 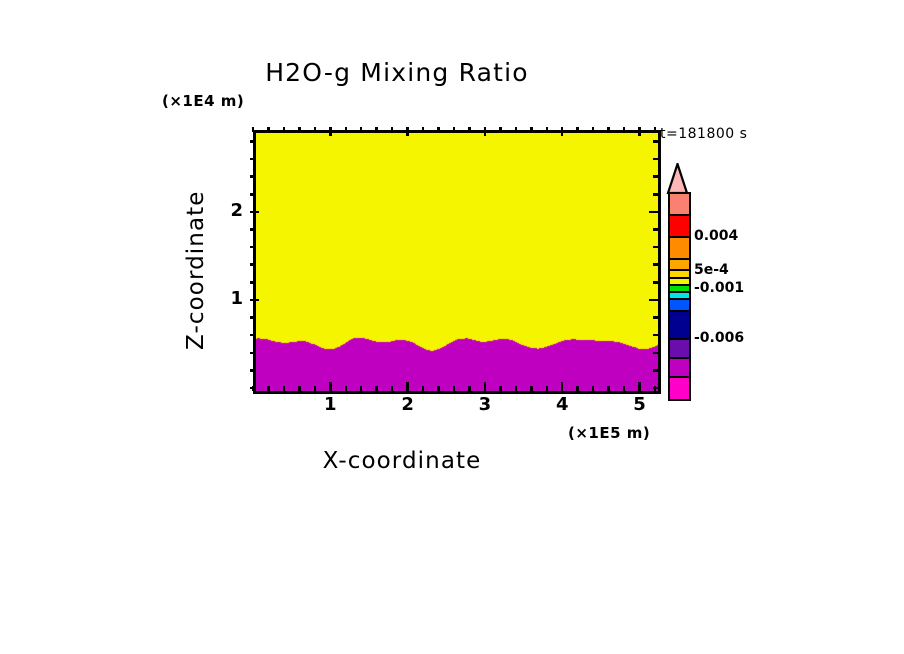 I want to click on page-title: H2O-g Mixing Ratio, so click(x=397, y=72).